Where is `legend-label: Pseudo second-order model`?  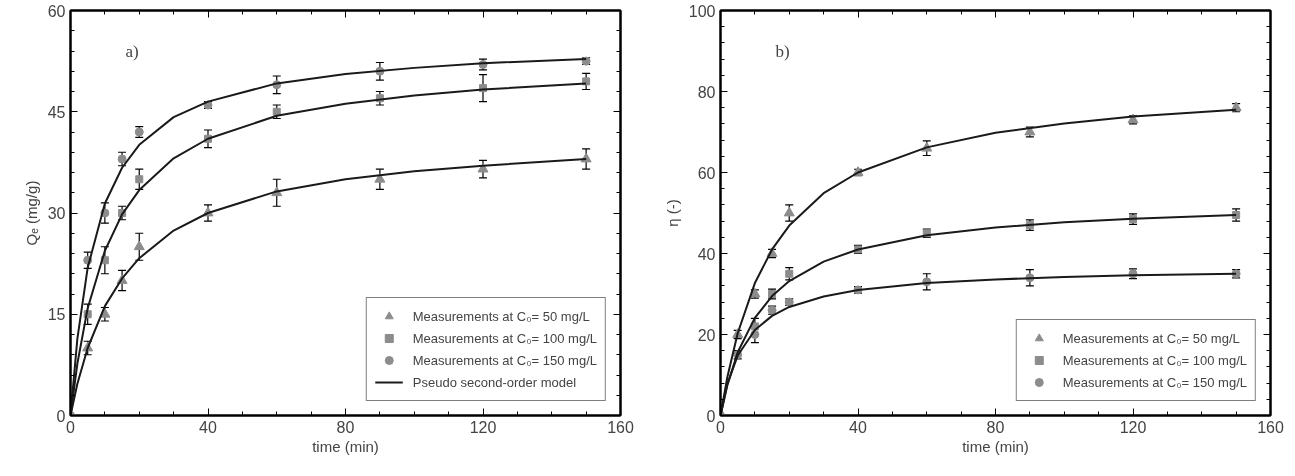
legend-label: Pseudo second-order model is located at coordinates (494, 382).